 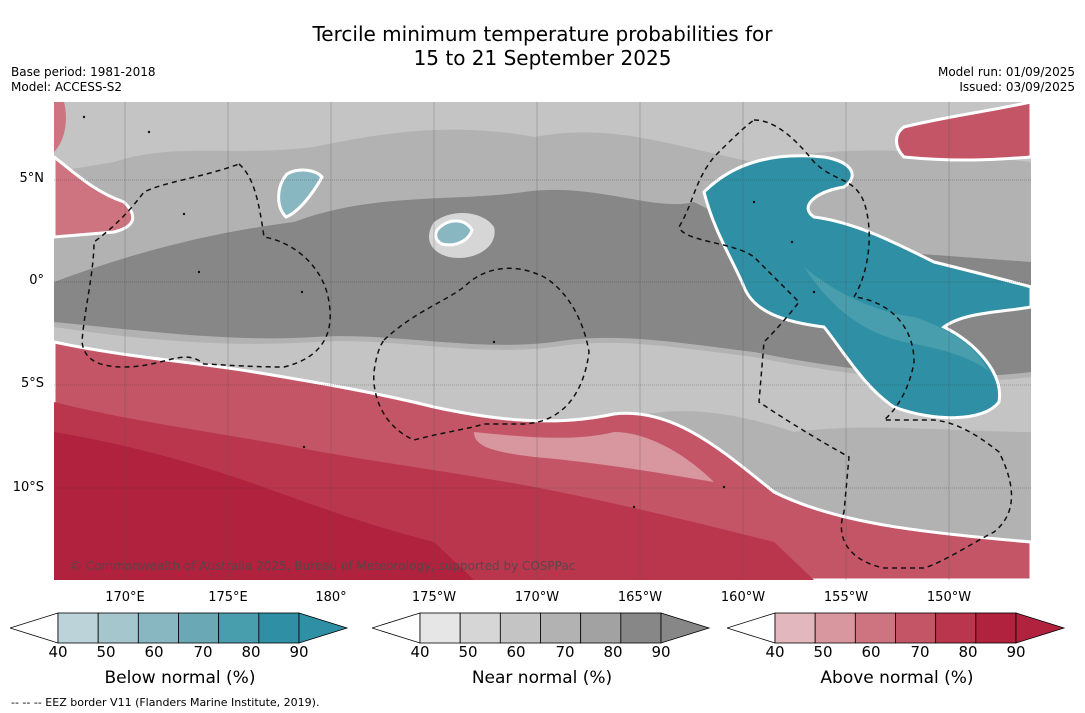 What do you see at coordinates (846, 597) in the screenshot?
I see `lon-label-155w: 155°W` at bounding box center [846, 597].